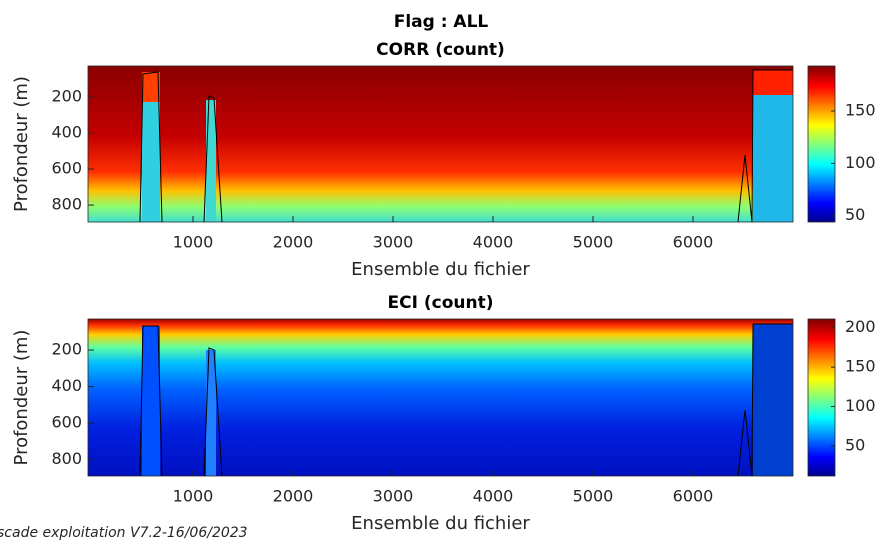  What do you see at coordinates (124, 533) in the screenshot?
I see `footer: scade exploitation V7.2-16/06/2023` at bounding box center [124, 533].